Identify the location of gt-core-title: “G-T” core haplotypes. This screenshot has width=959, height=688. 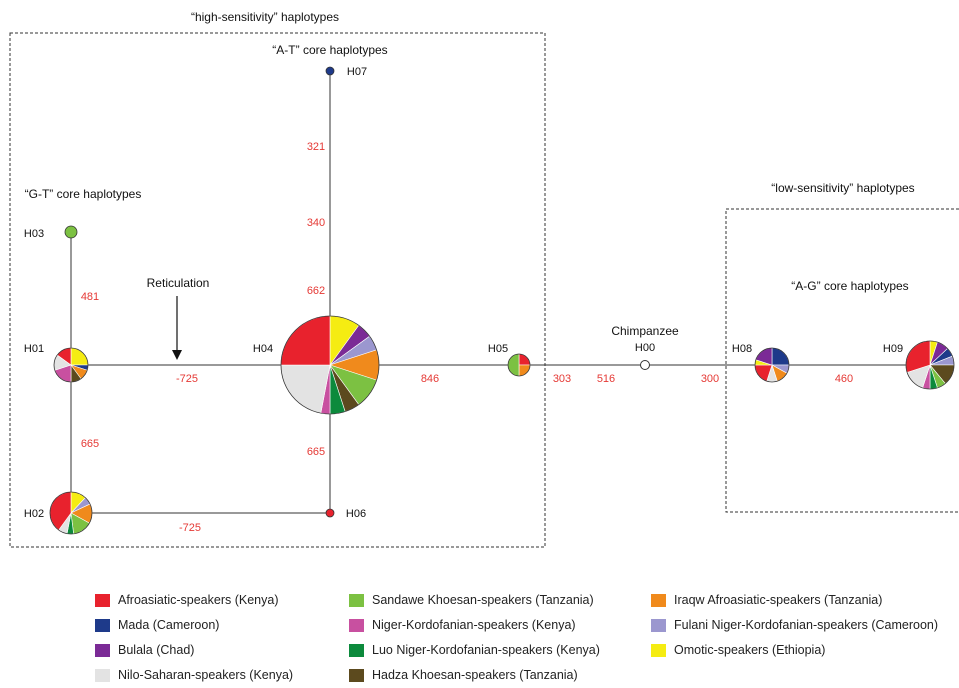
(83, 194).